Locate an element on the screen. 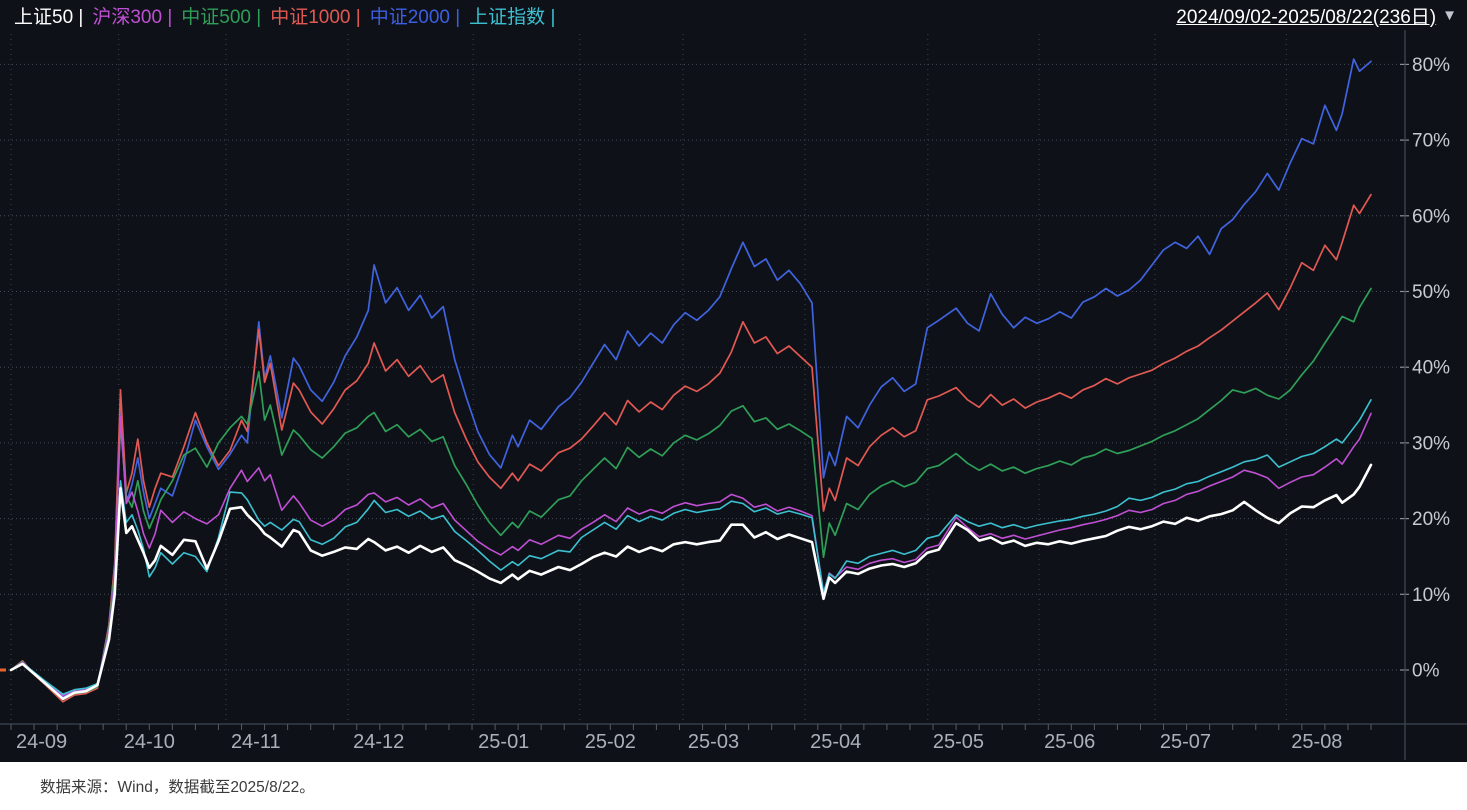 This screenshot has width=1467, height=810. data-source-note: 数据来源：Wind，数据截至2025/8/22。 is located at coordinates (177, 787).